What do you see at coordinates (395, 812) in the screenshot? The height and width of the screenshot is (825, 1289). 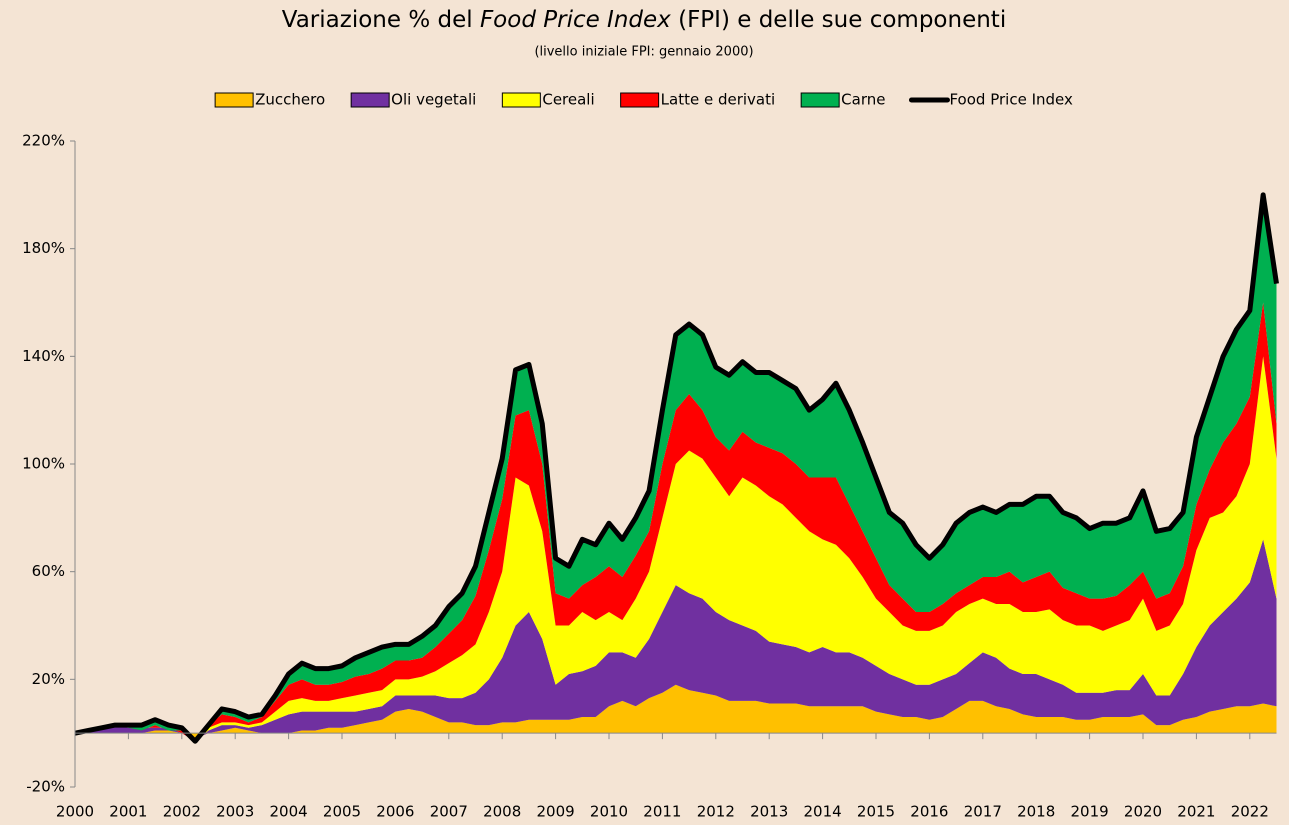 I see `x-tick-label: 2006` at bounding box center [395, 812].